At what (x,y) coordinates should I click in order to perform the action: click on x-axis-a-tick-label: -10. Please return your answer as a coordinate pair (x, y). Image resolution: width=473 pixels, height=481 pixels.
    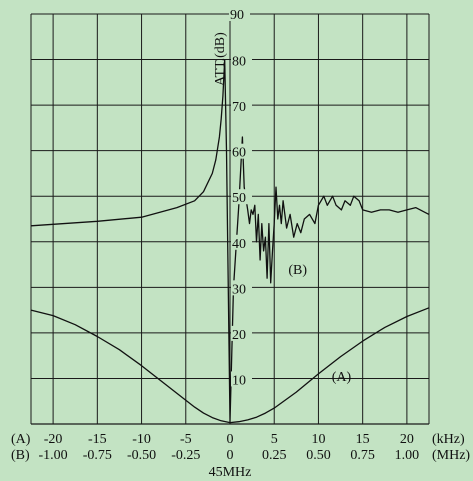
    Looking at the image, I should click on (141, 439).